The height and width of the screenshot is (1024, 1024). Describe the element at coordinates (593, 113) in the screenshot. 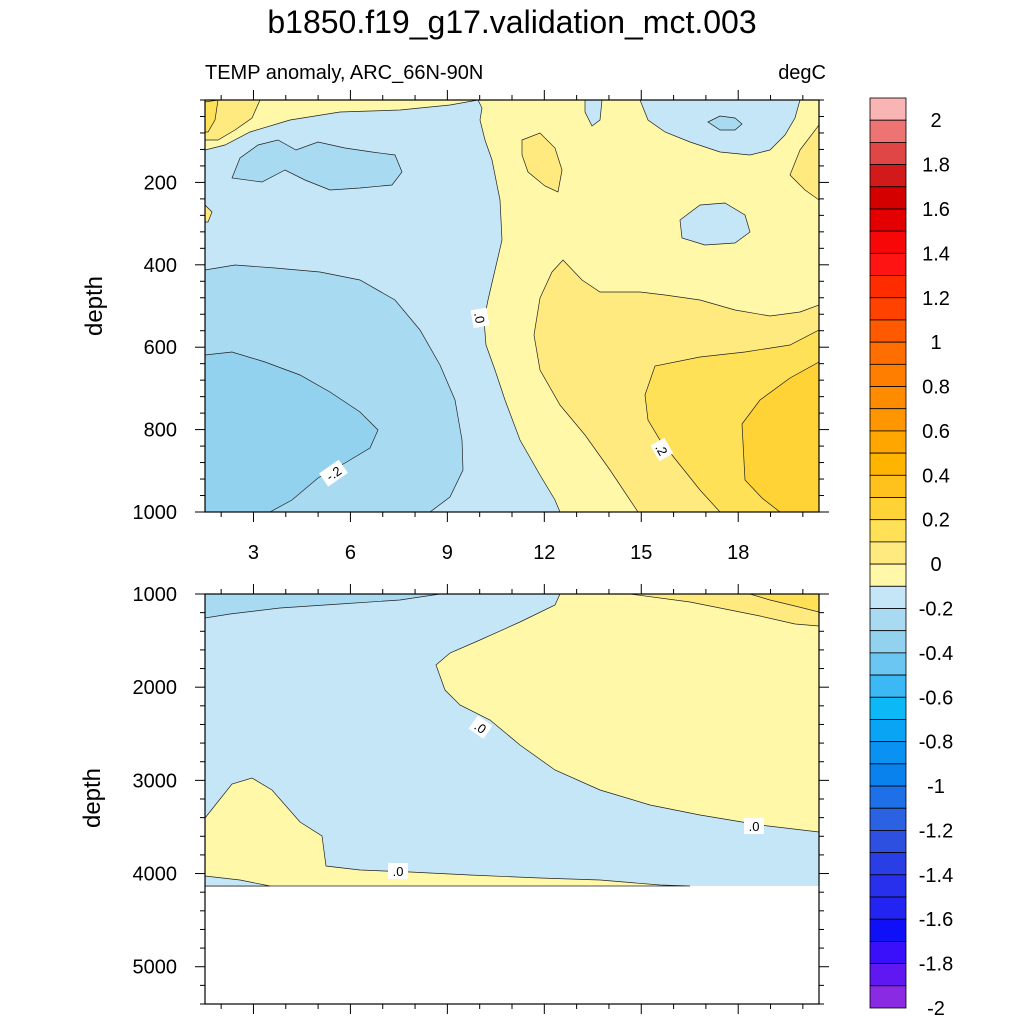

I see `upper-contour-neg-small` at that location.